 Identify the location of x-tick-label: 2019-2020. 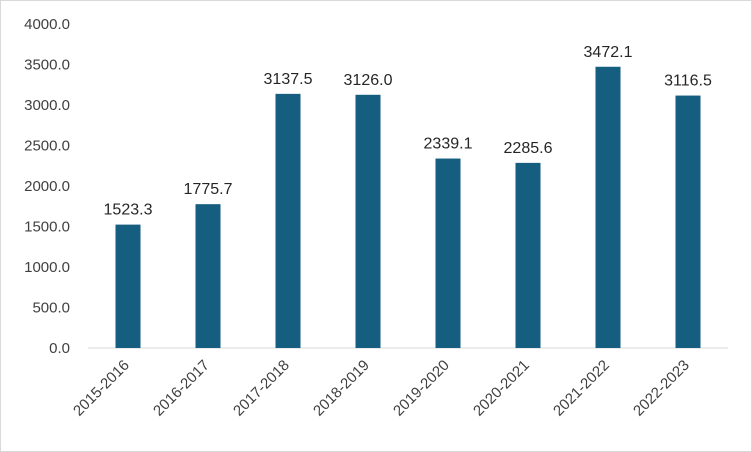
(421, 388).